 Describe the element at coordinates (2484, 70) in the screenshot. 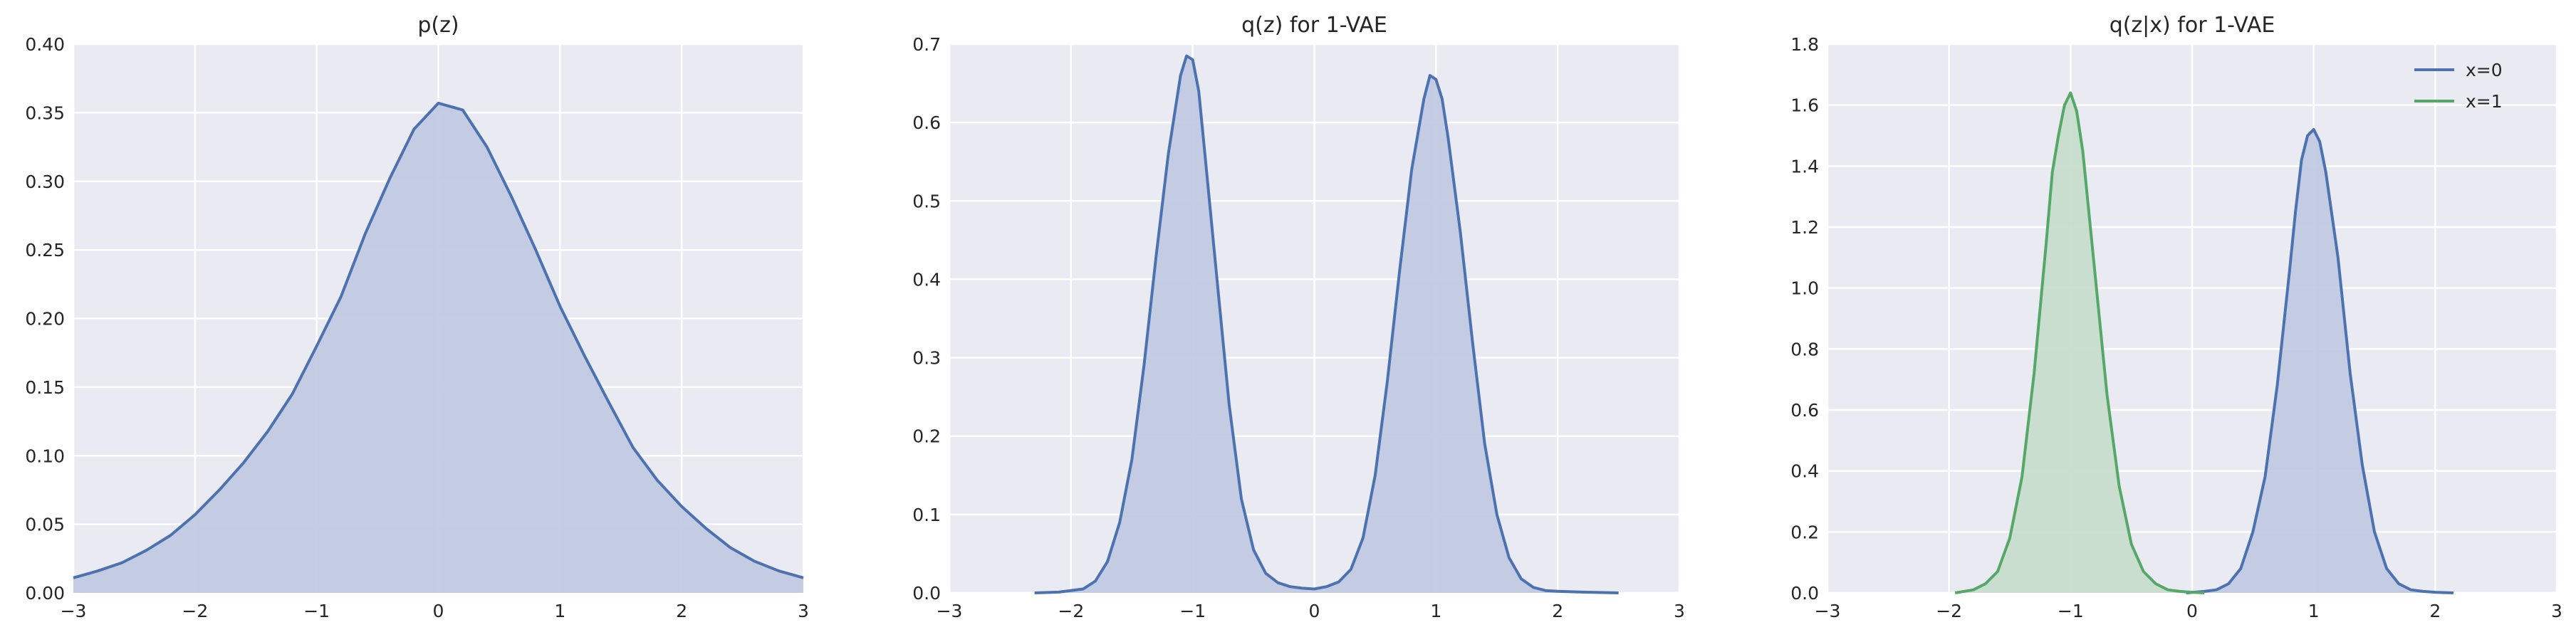

I see `legend-label: x=0` at that location.